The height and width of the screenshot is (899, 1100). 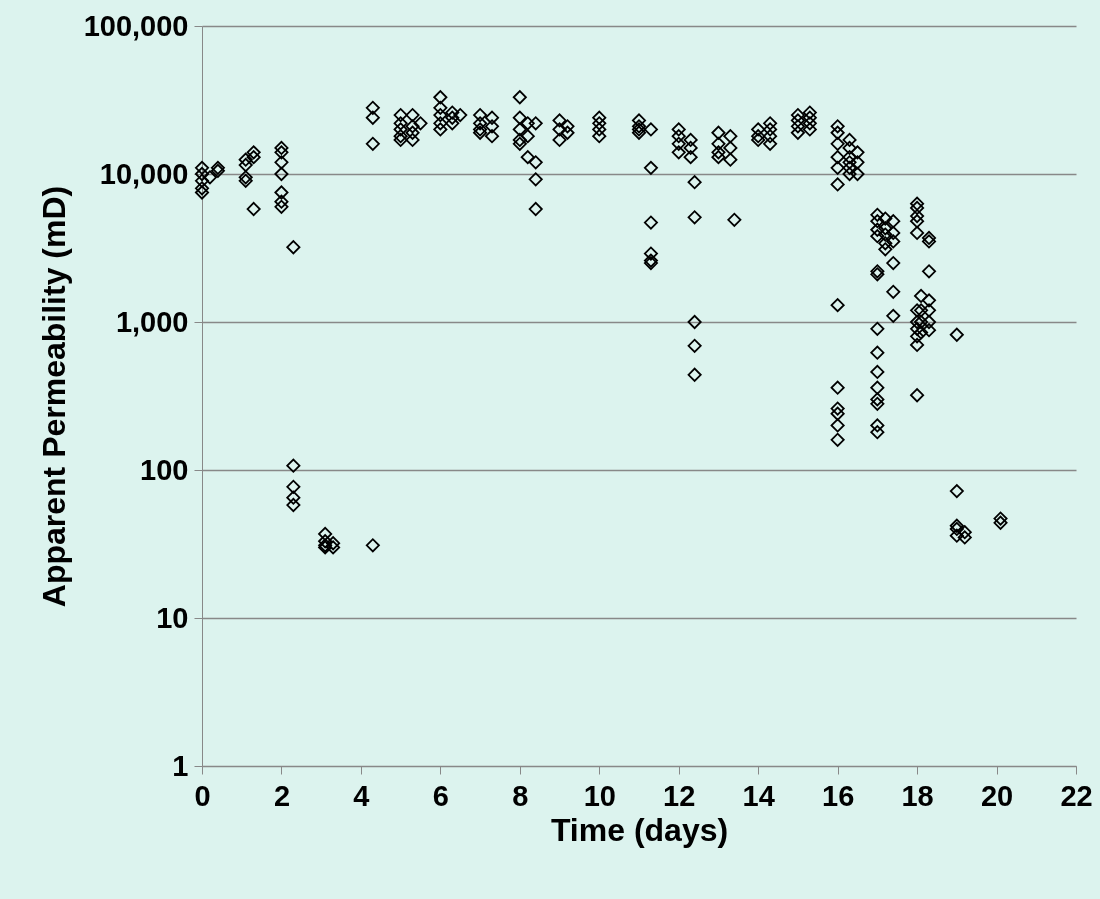 What do you see at coordinates (1076, 795) in the screenshot?
I see `x-tick-label: 22` at bounding box center [1076, 795].